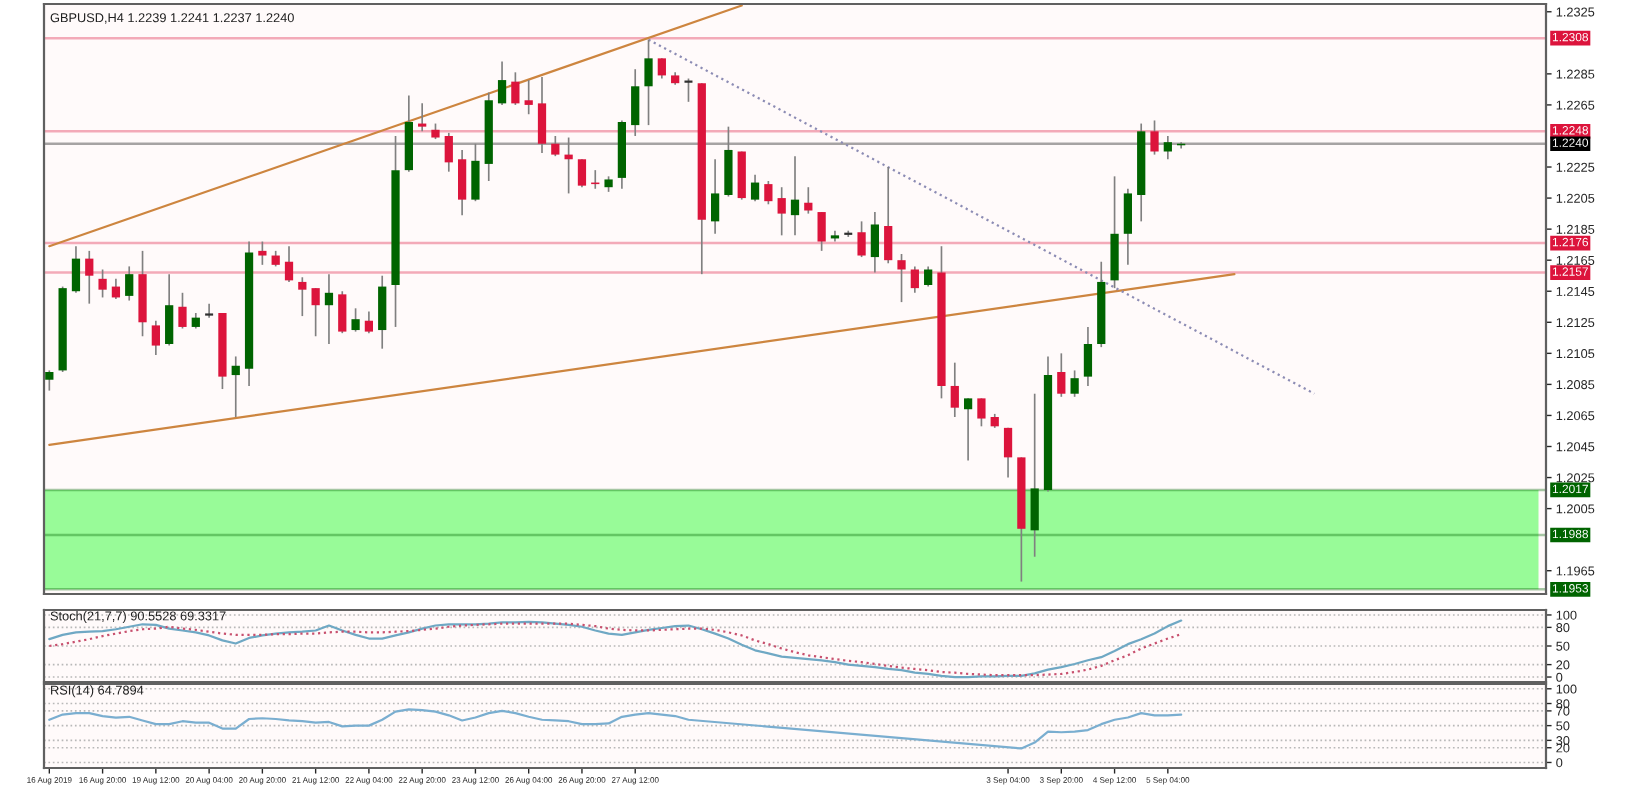 This screenshot has width=1646, height=792. What do you see at coordinates (615, 729) in the screenshot?
I see `line-series` at bounding box center [615, 729].